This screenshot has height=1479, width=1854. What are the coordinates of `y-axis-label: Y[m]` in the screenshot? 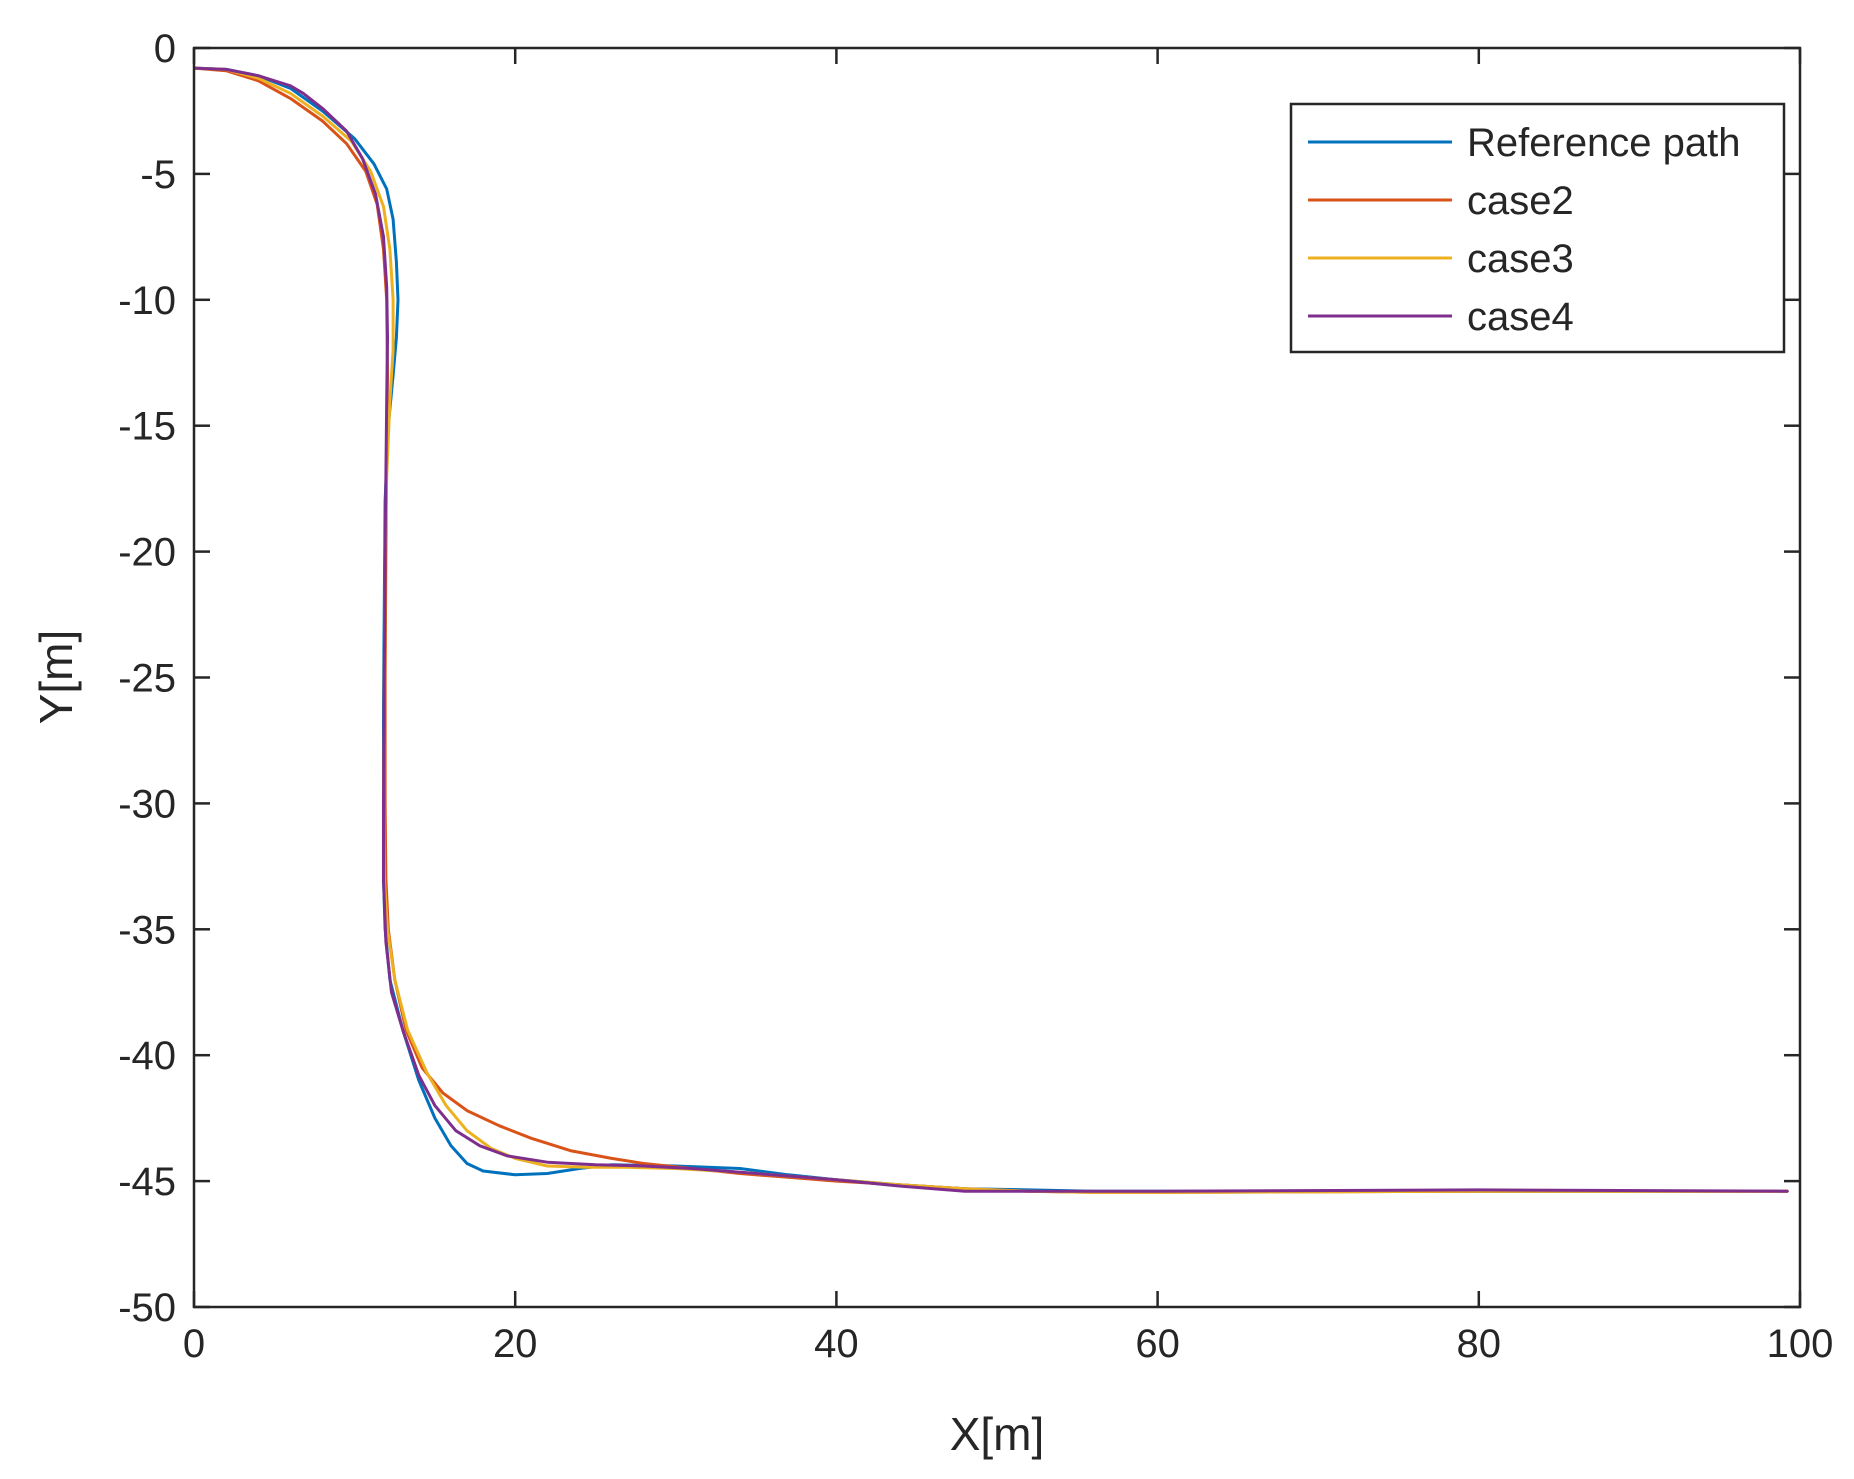 It's located at (56, 677).